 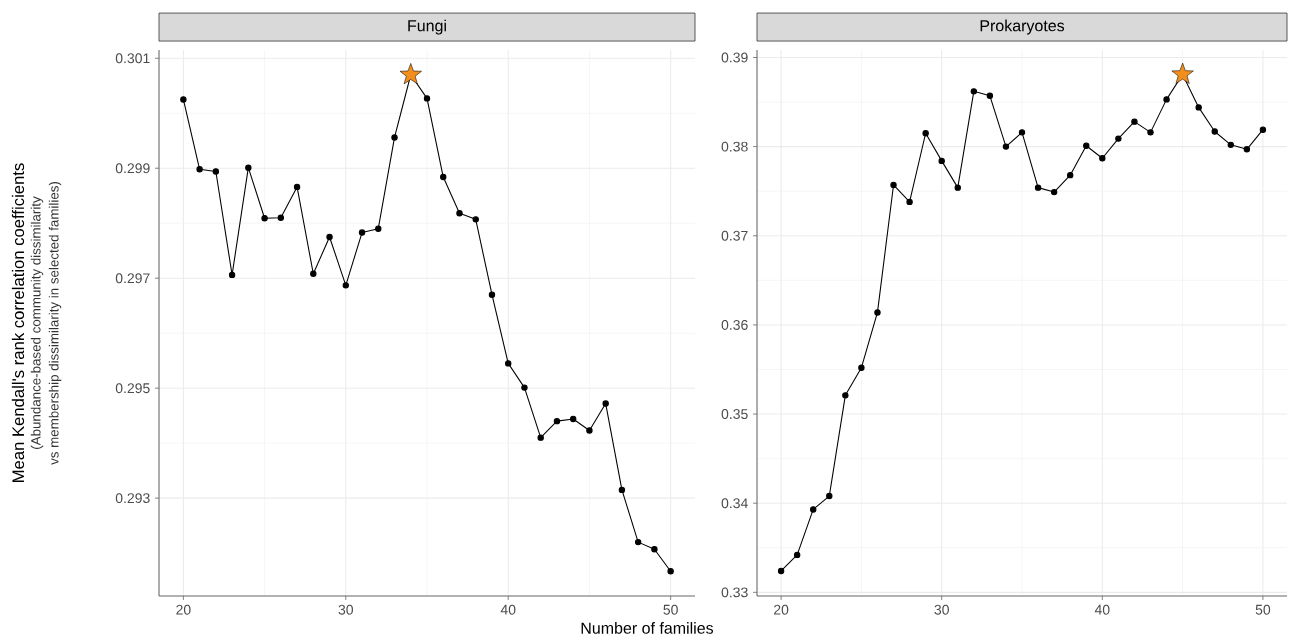 I want to click on y-tick-label: 0.299, so click(x=132, y=168).